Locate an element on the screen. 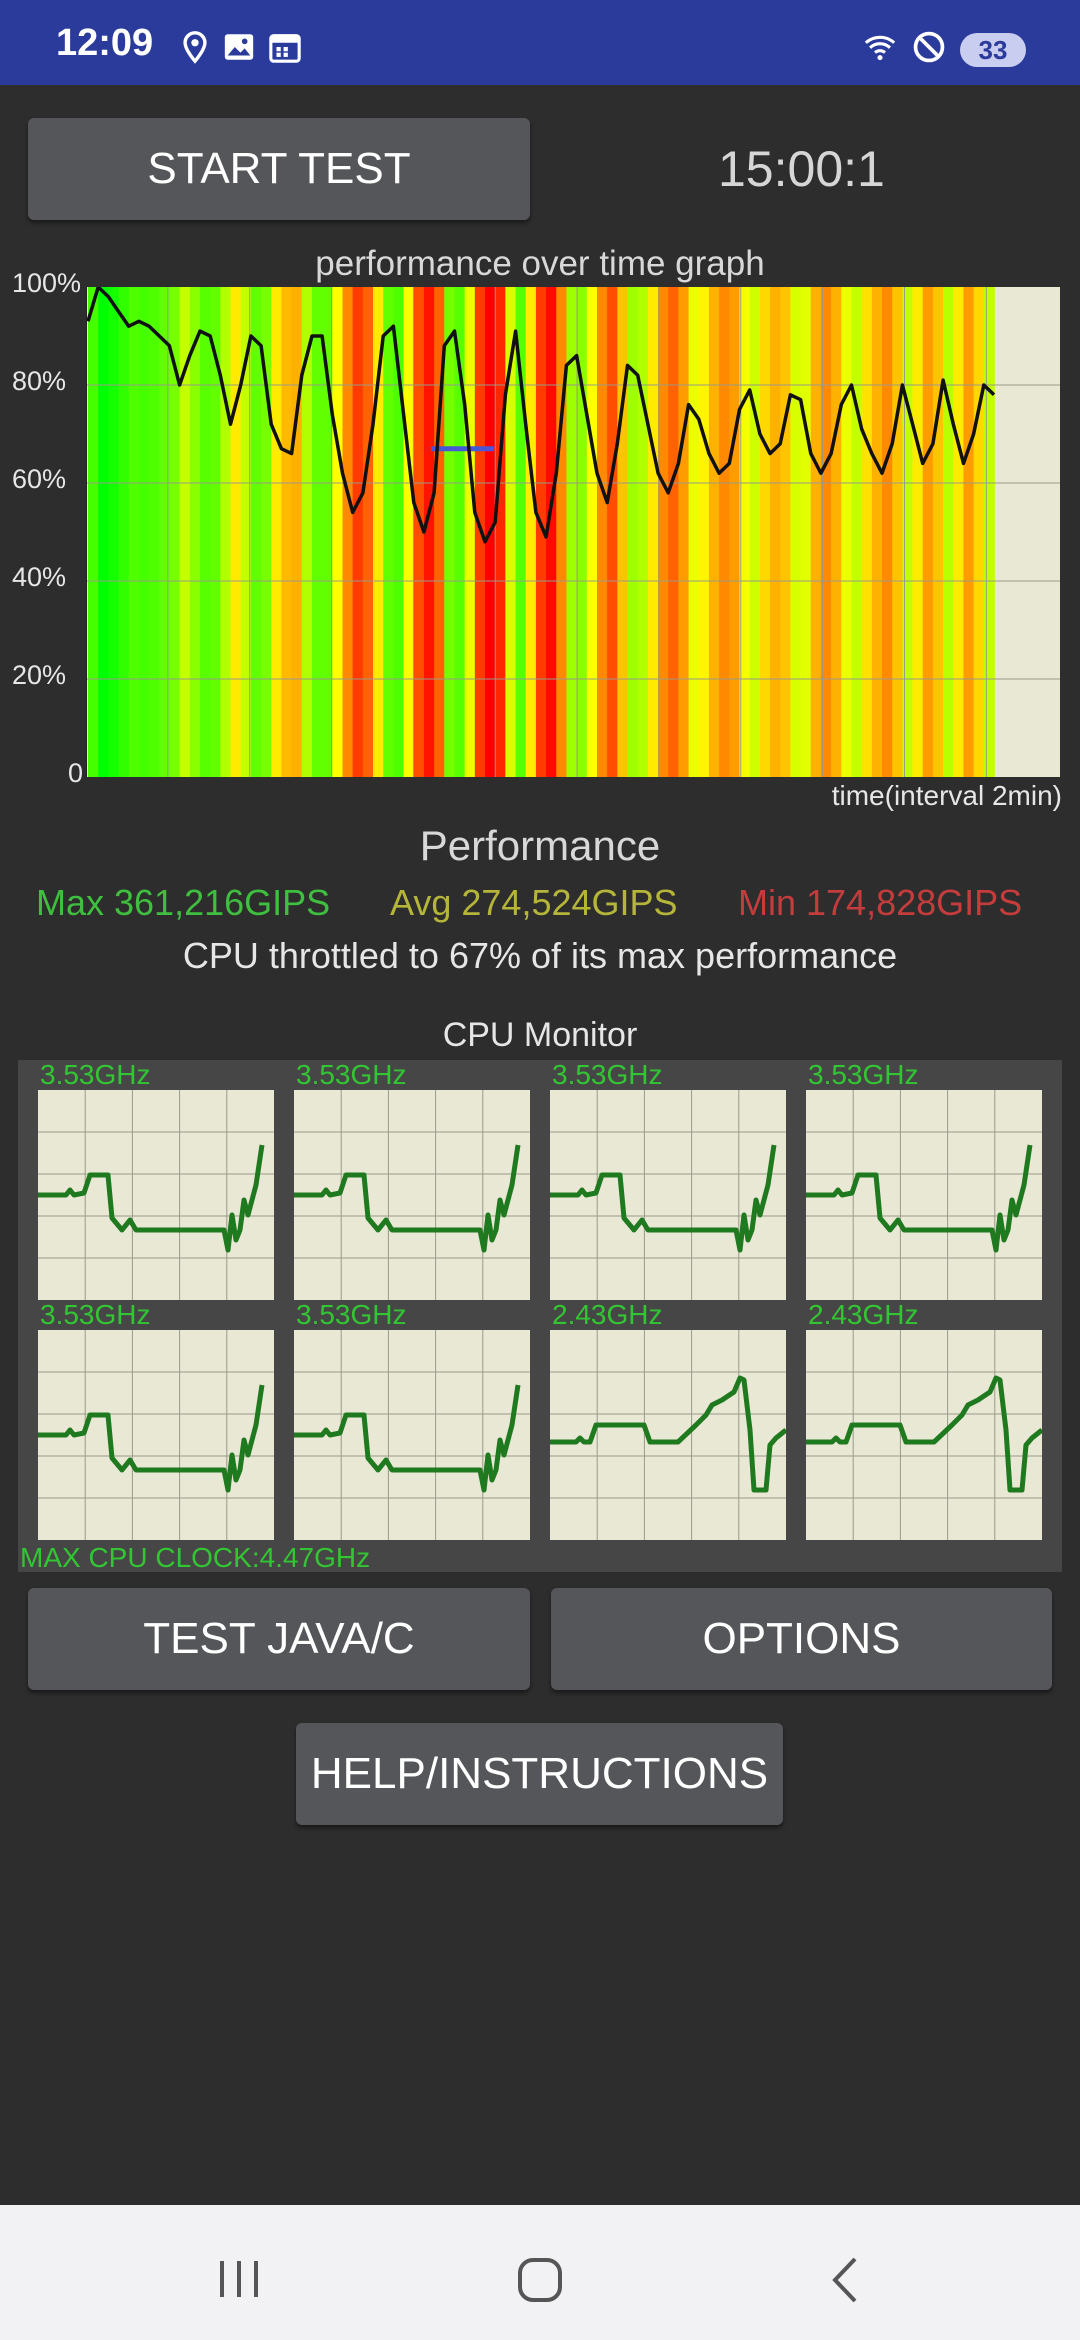  y-tick-20: 20% is located at coordinates (39, 675).